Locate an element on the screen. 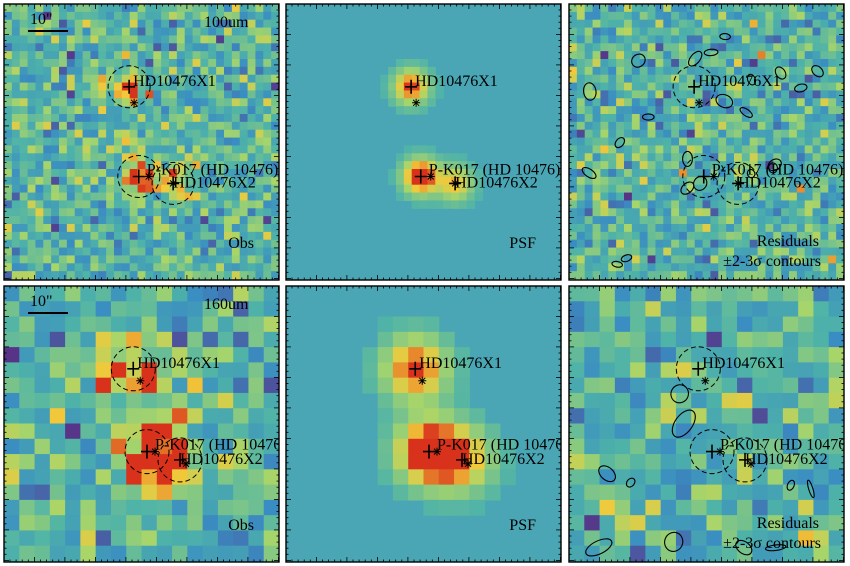 The height and width of the screenshot is (566, 850). aperture-circle is located at coordinates (147, 452).